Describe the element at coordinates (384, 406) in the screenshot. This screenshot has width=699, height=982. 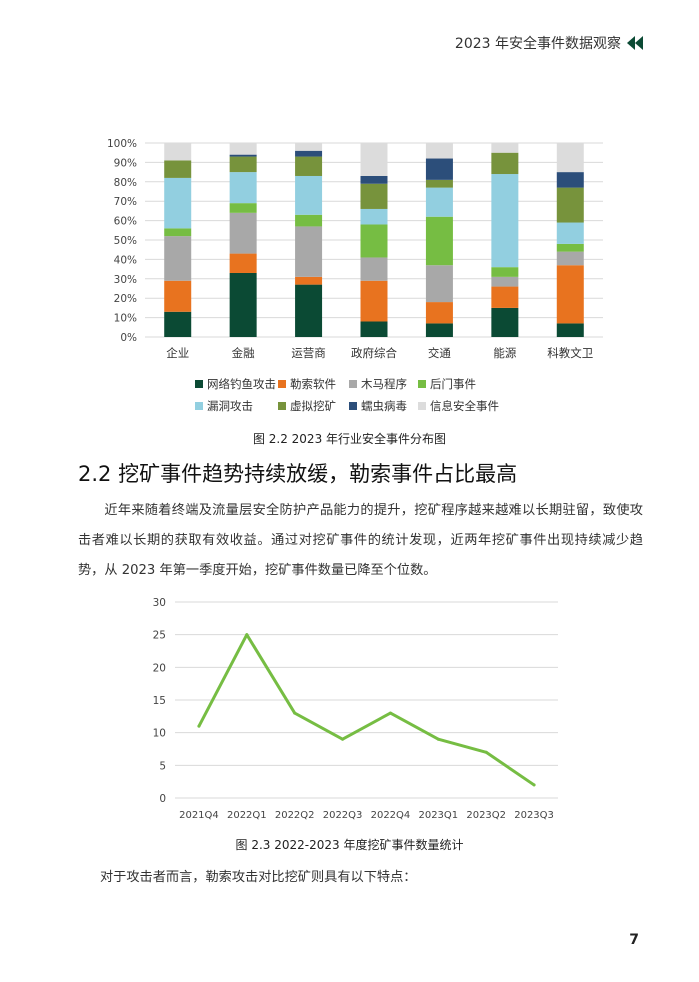
I see `legend-label: 蠕虫病毒` at that location.